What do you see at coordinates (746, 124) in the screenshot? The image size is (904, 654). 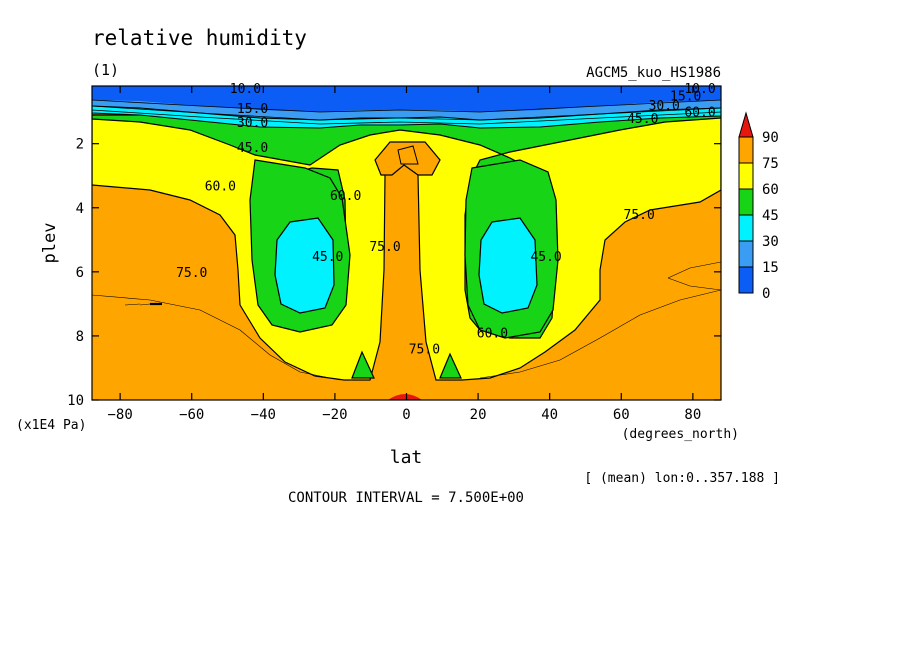 I see `colorbar-arrow` at bounding box center [746, 124].